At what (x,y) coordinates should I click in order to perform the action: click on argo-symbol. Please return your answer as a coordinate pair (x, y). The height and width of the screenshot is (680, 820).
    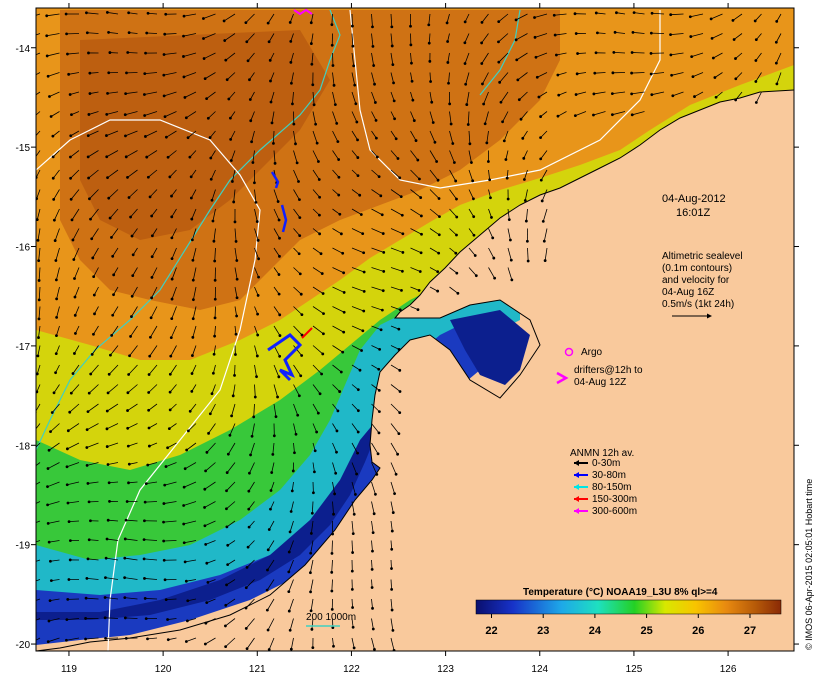
    Looking at the image, I should click on (569, 352).